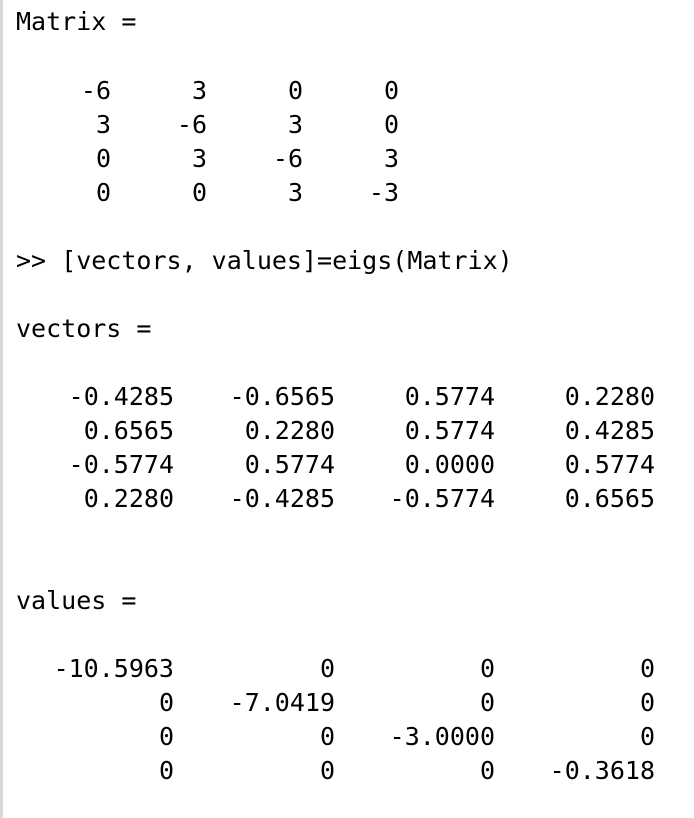  I want to click on values-header: values =, so click(76, 600).